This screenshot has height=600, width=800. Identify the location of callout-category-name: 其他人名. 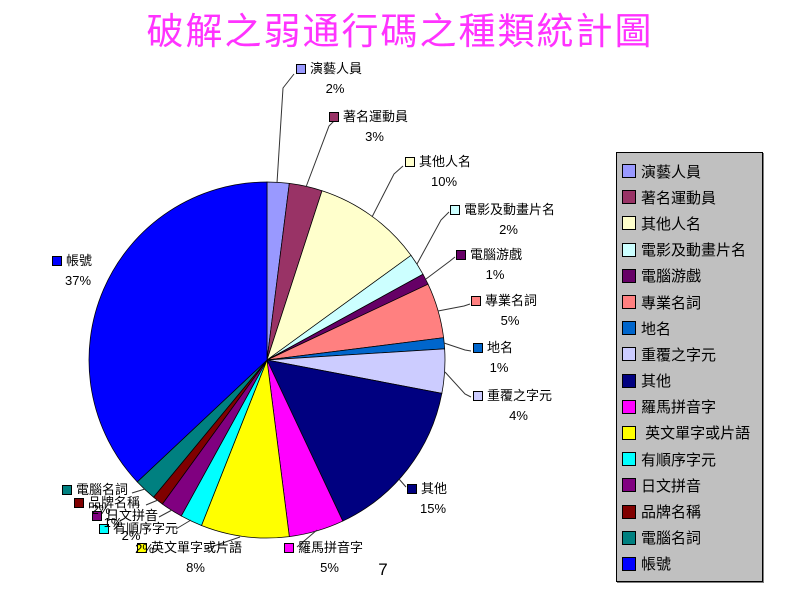
(445, 161).